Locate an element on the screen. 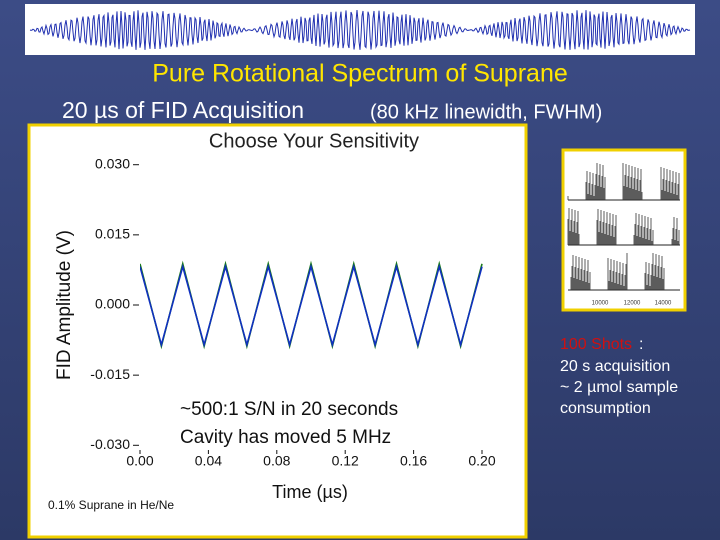 Image resolution: width=720 pixels, height=540 pixels. slide-subtitle-note: (80 kHz linewidth, FWHM) is located at coordinates (486, 112).